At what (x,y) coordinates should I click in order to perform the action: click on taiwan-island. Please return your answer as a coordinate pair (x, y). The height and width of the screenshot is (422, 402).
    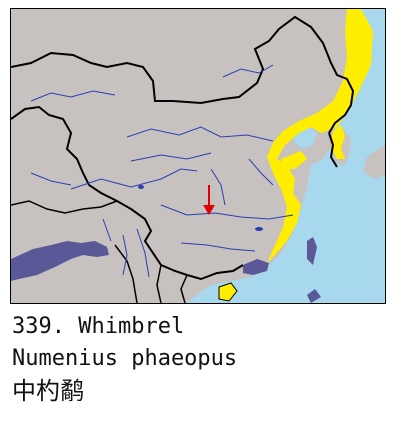
    Looking at the image, I should click on (312, 251).